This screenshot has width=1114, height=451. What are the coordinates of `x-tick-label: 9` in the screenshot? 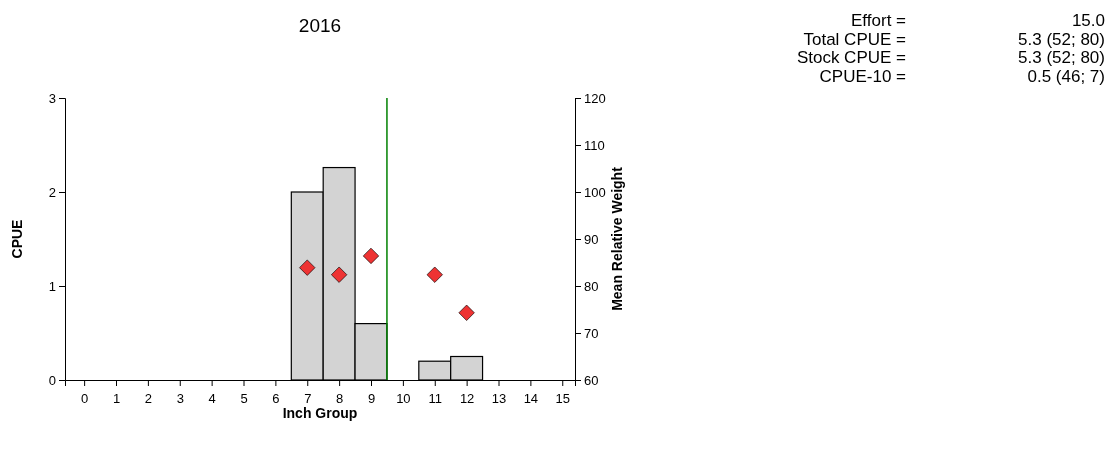 It's located at (371, 399).